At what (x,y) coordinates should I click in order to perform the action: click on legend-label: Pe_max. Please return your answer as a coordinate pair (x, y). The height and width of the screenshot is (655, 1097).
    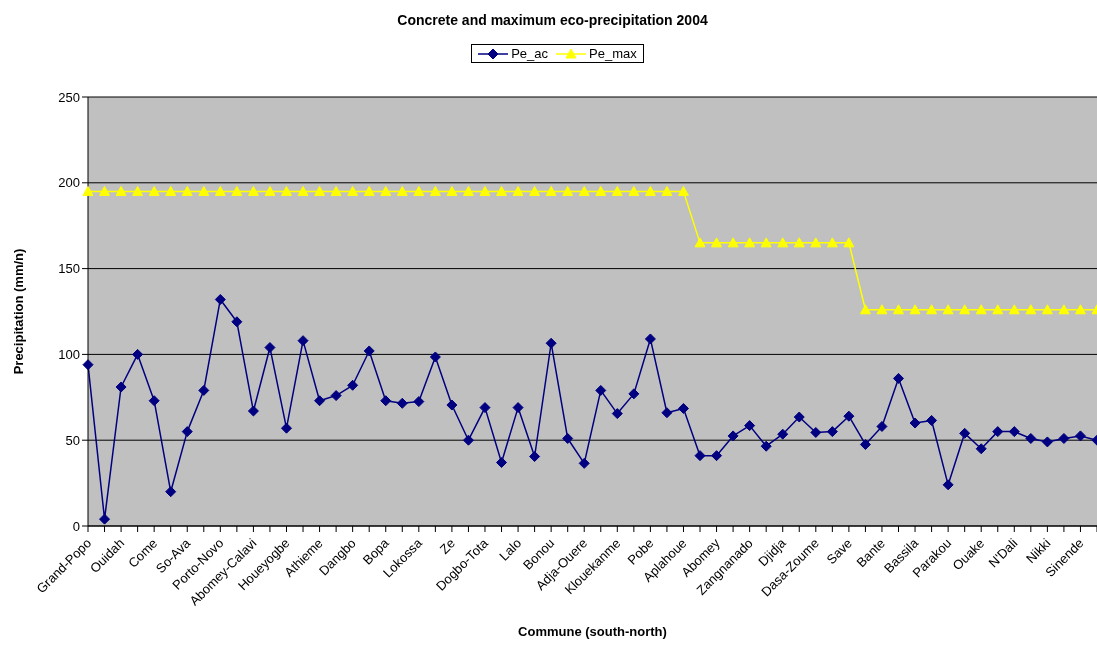
    Looking at the image, I should click on (613, 53).